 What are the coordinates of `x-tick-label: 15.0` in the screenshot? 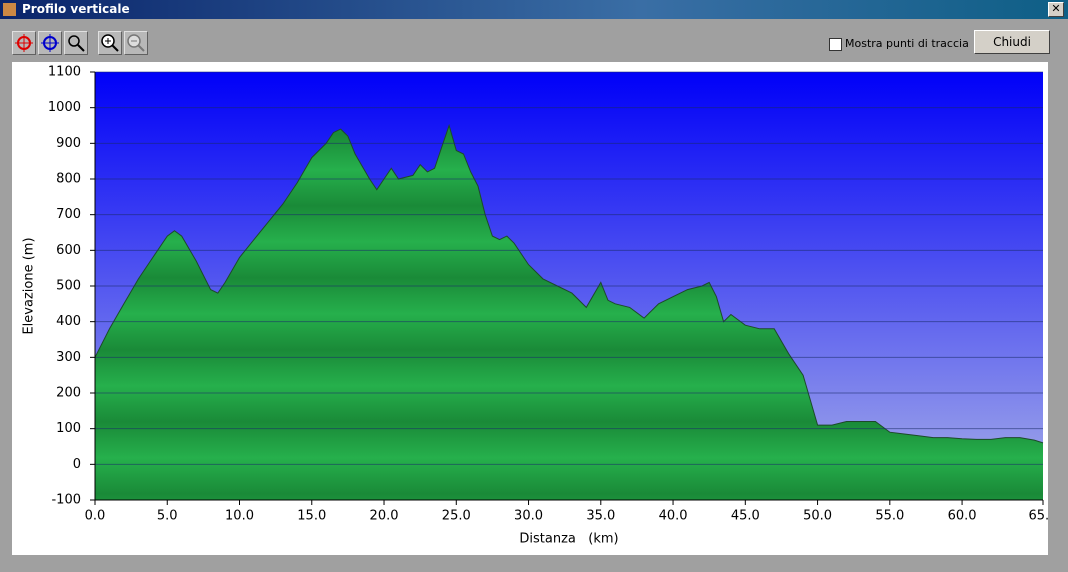 It's located at (311, 516).